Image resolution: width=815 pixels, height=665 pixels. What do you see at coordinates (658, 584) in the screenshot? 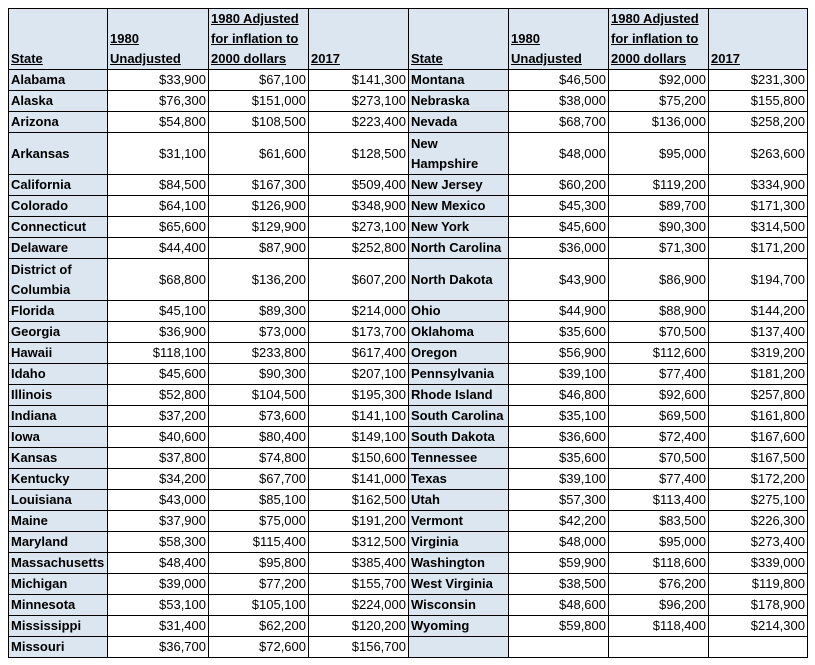
I see `adjusted-1980-cell: $76,200` at bounding box center [658, 584].